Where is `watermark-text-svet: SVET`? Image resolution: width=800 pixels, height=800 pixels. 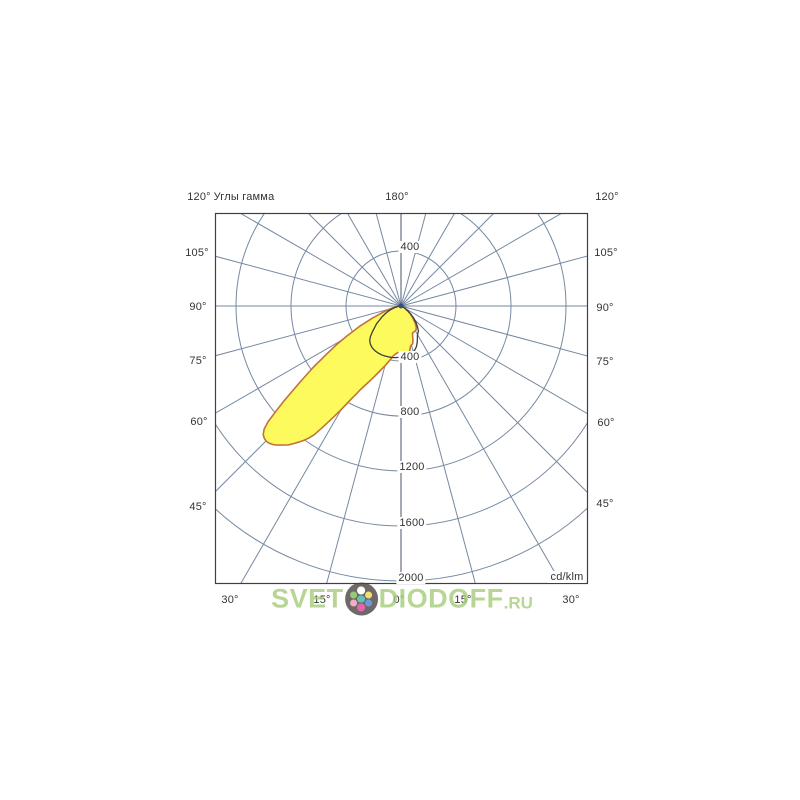 watermark-text-svet: SVET is located at coordinates (307, 598).